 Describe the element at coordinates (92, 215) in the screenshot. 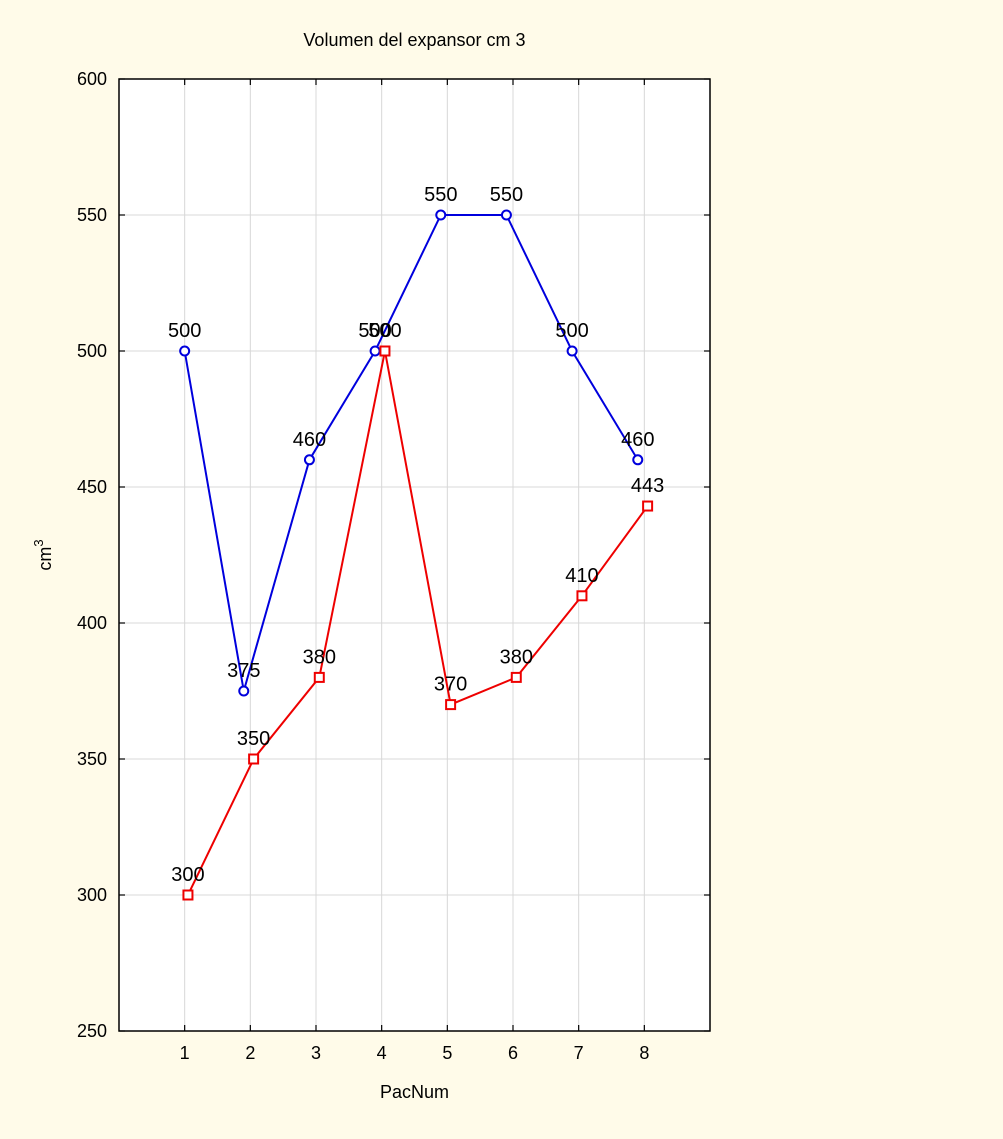

I see `y-tick-label: 550` at that location.